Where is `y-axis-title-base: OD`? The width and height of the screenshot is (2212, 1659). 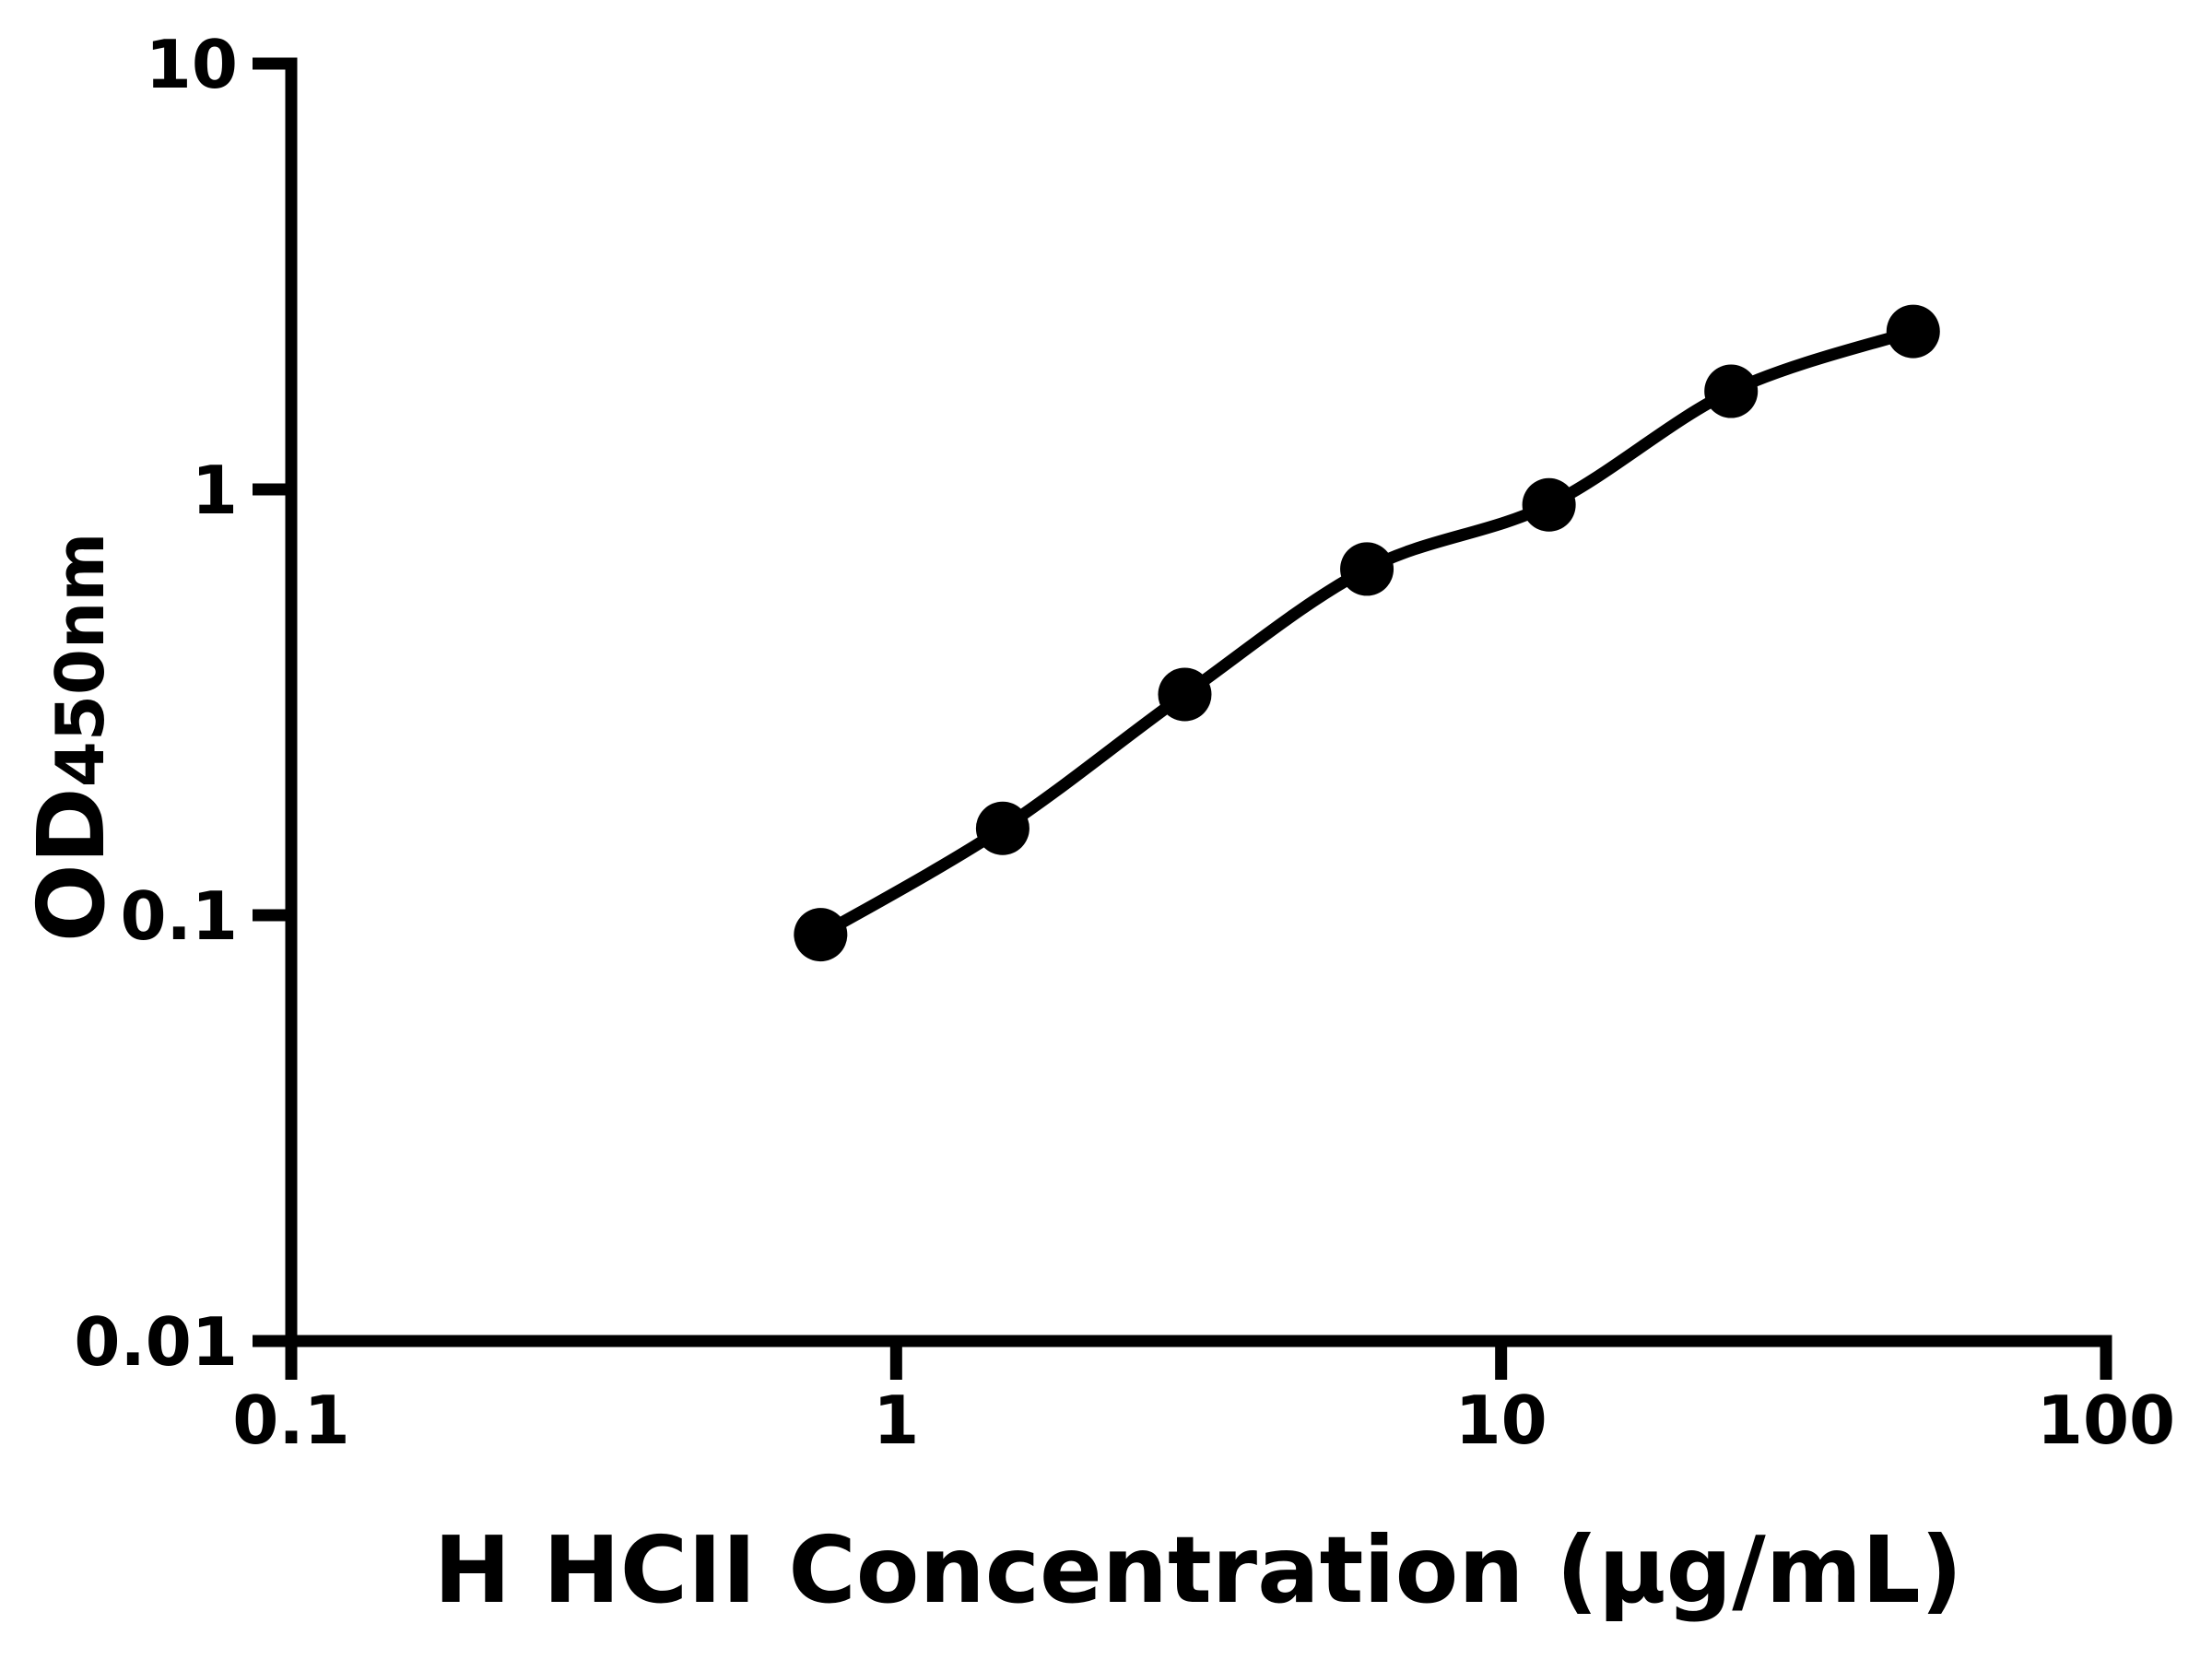 y-axis-title-base: OD is located at coordinates (71, 864).